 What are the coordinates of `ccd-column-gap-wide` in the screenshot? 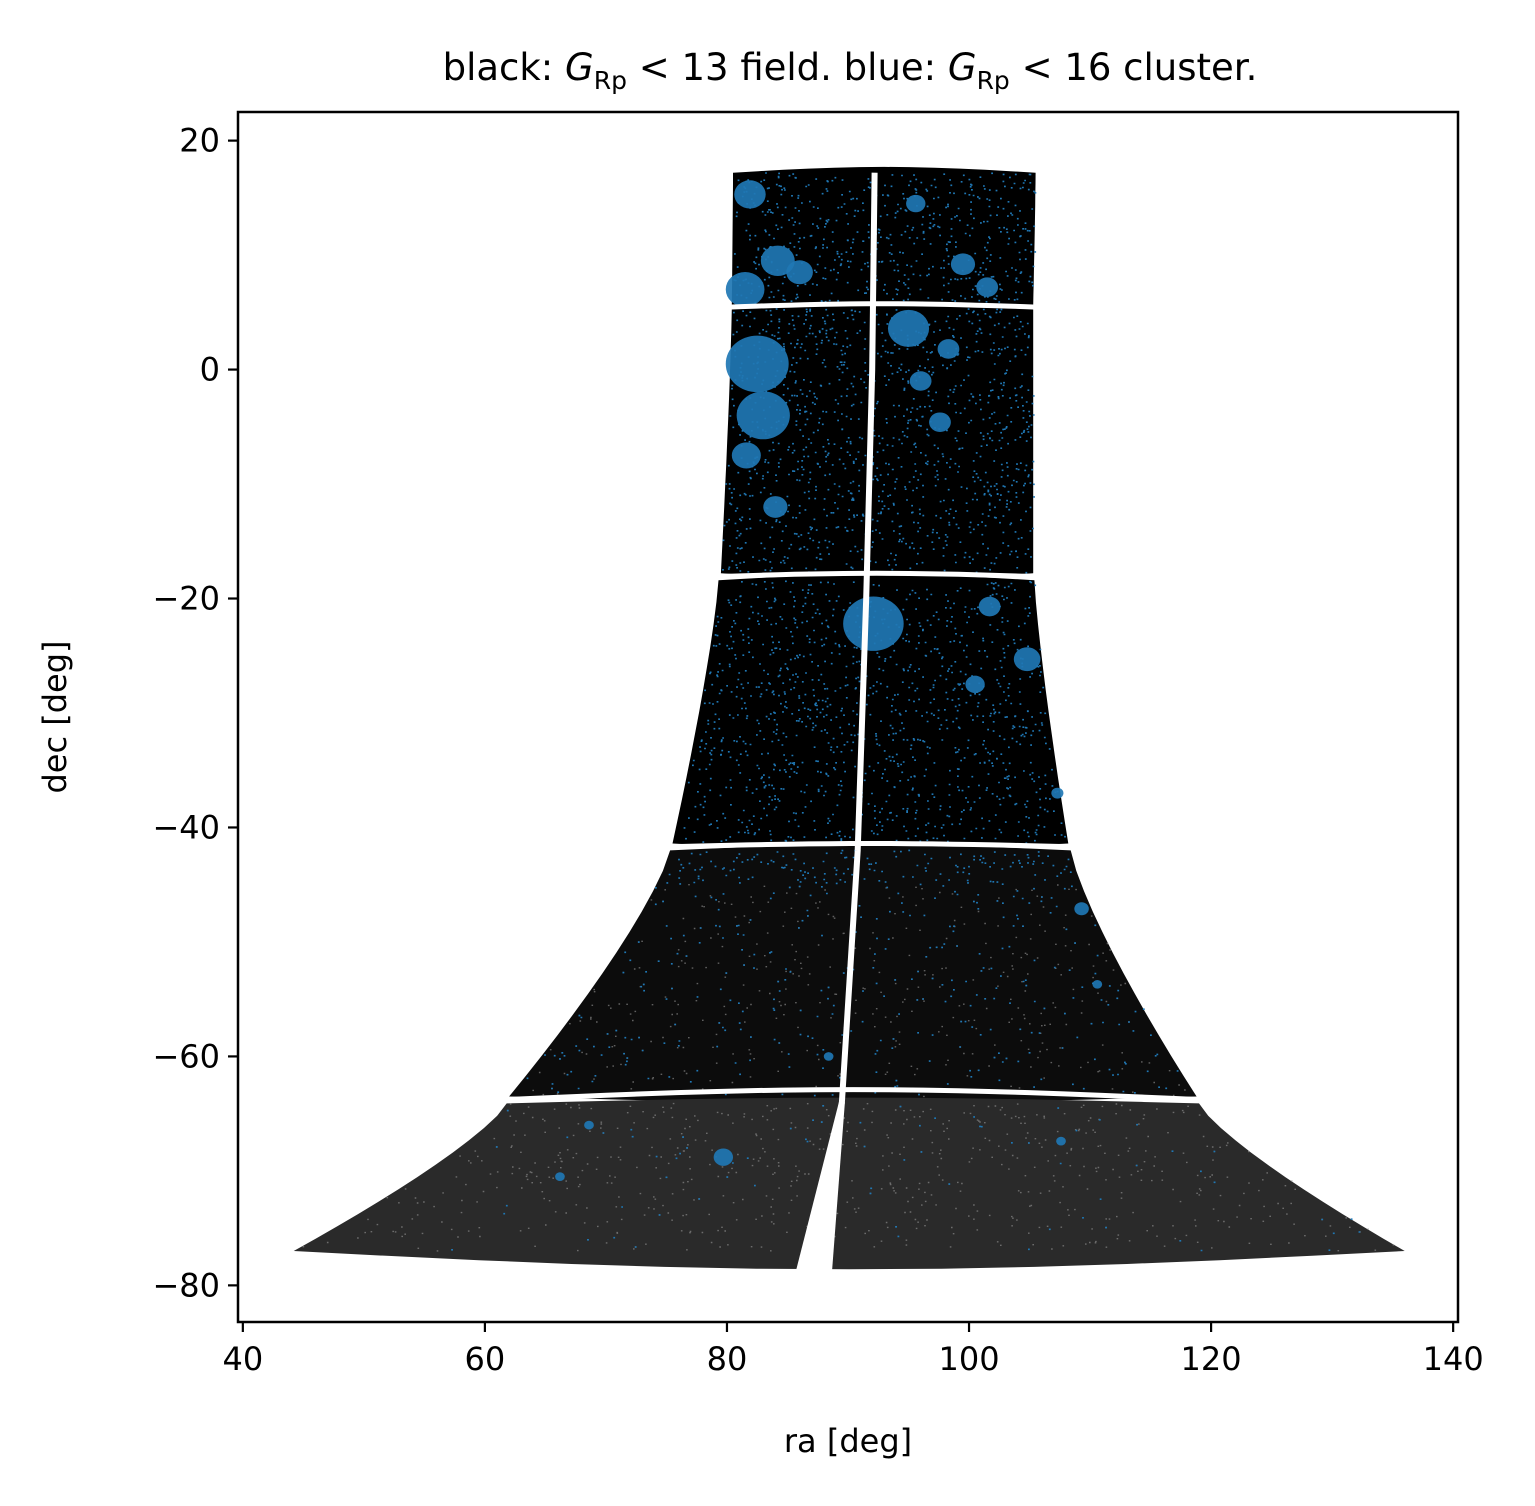 It's located at (820, 1186).